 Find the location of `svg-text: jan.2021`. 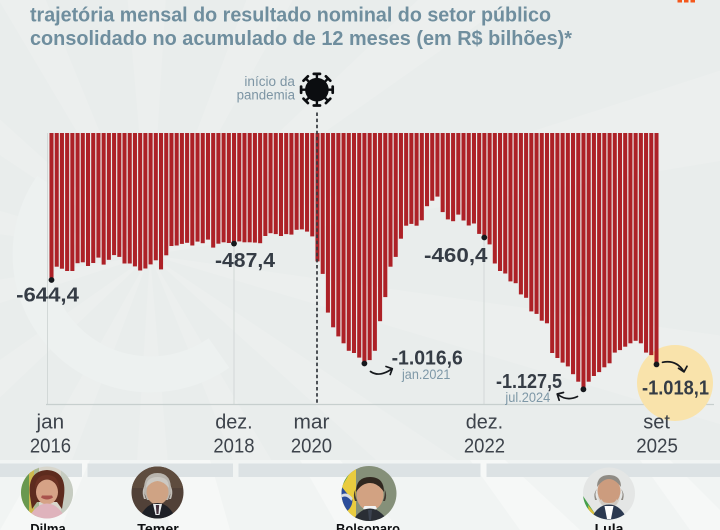

svg-text: jan.2021 is located at coordinates (425, 374).